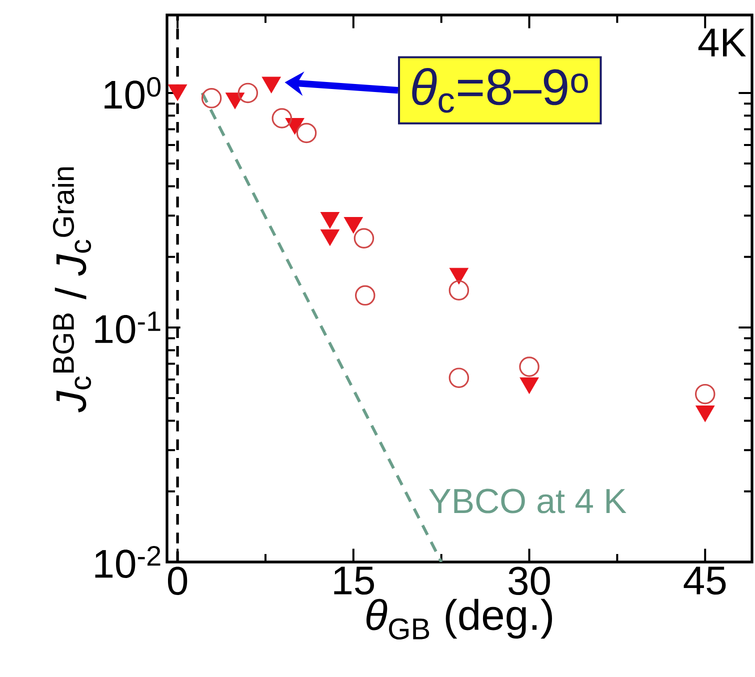  What do you see at coordinates (72, 289) in the screenshot?
I see `y-axis-title: J$_{c}$$^{BGB}$ / J$_{c}$$^{Grain}$` at bounding box center [72, 289].